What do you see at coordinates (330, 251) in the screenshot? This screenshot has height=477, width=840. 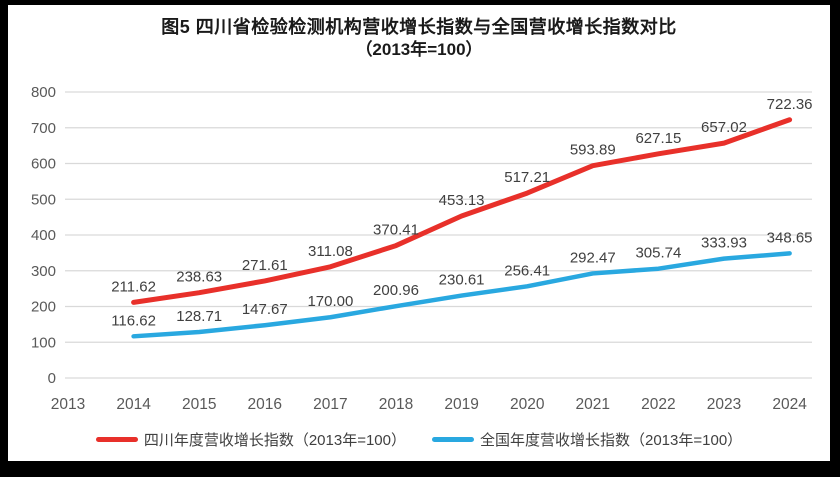 I see `data-label-sichuan: 311.08` at bounding box center [330, 251].